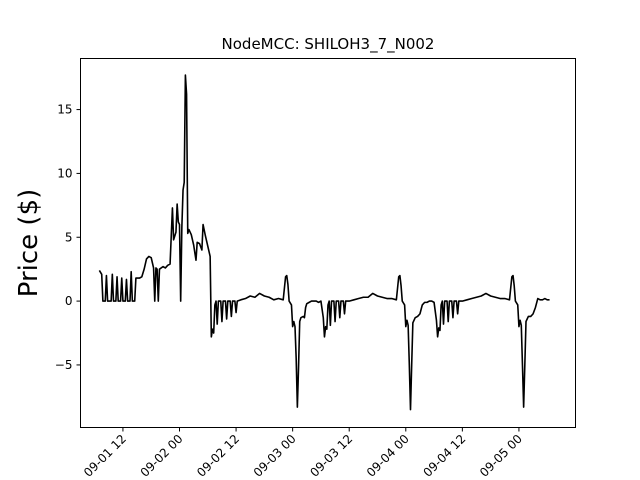  I want to click on y-axis: −5 0 5 10 15, so click(68, 237).